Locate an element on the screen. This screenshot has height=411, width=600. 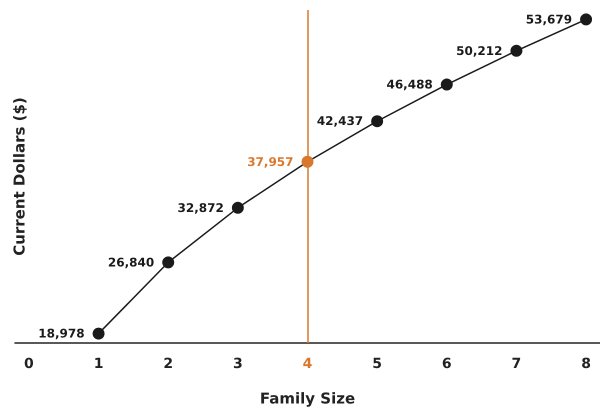
data-label: 26,840 is located at coordinates (131, 262).